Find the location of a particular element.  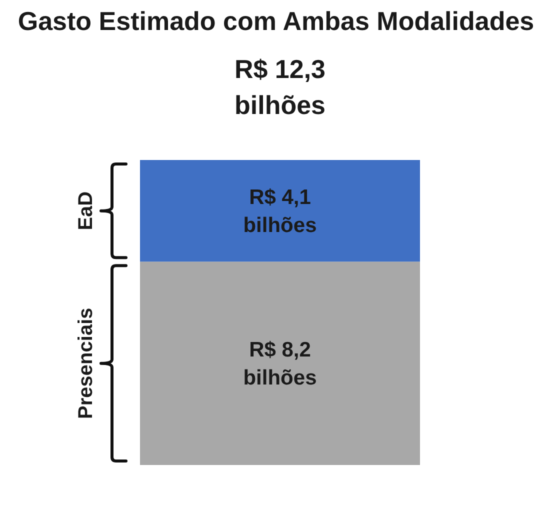

data-label: R$ 8,2 bilhões is located at coordinates (280, 364).